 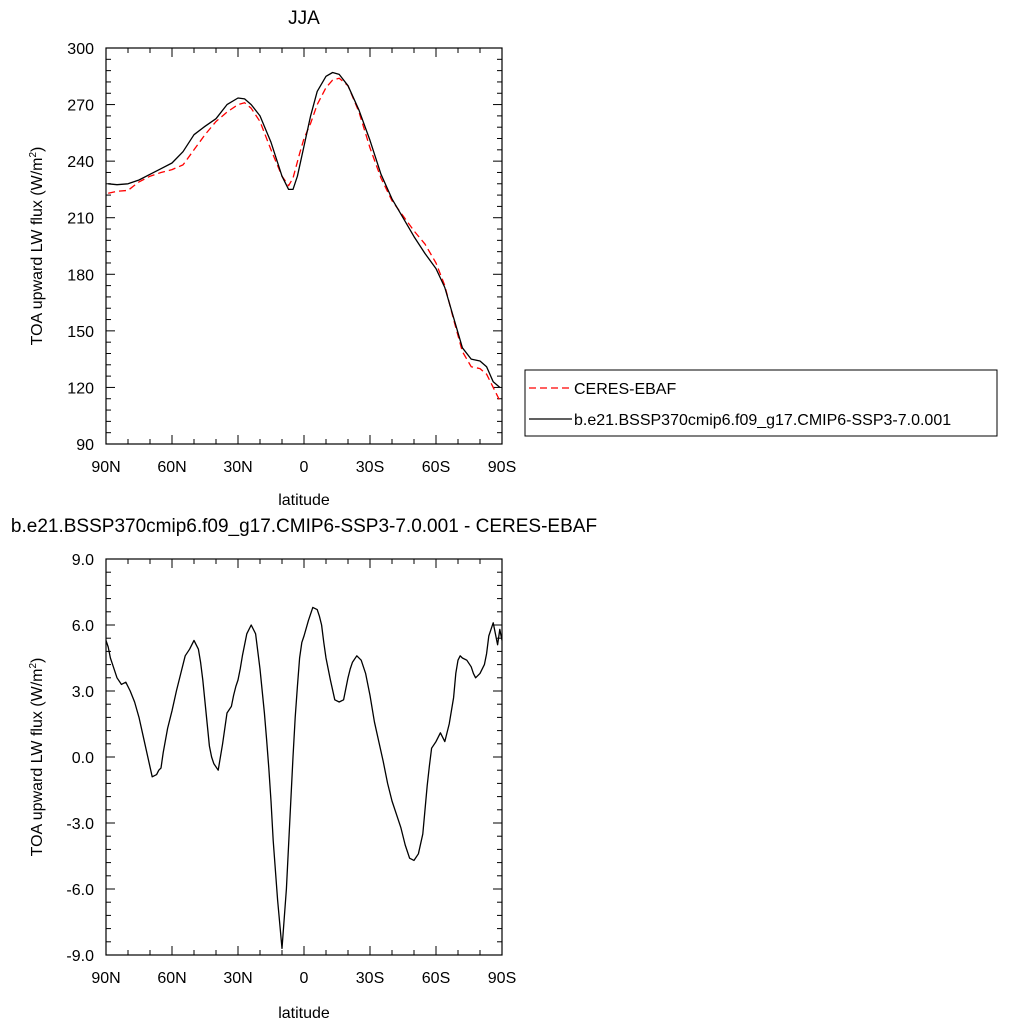 I want to click on y-tick-labels-top: 90 120 150 180 210 240 270 300, so click(x=80, y=247).